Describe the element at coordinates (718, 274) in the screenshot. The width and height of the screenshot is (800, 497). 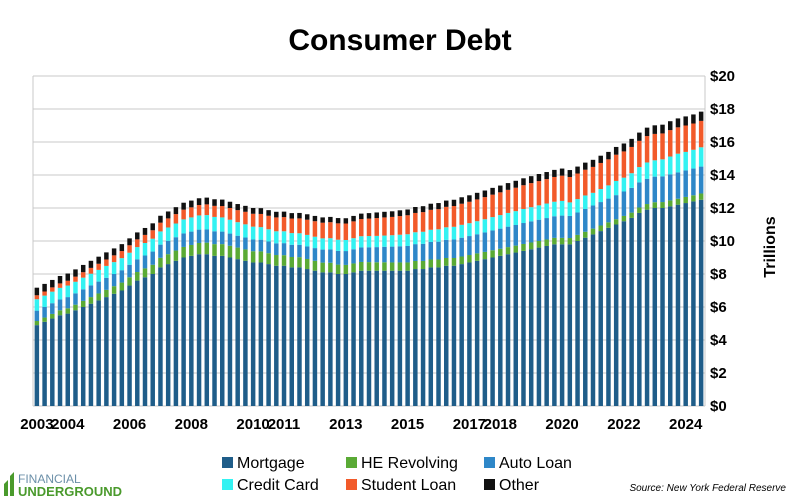
I see `y-tick-label: $8` at that location.